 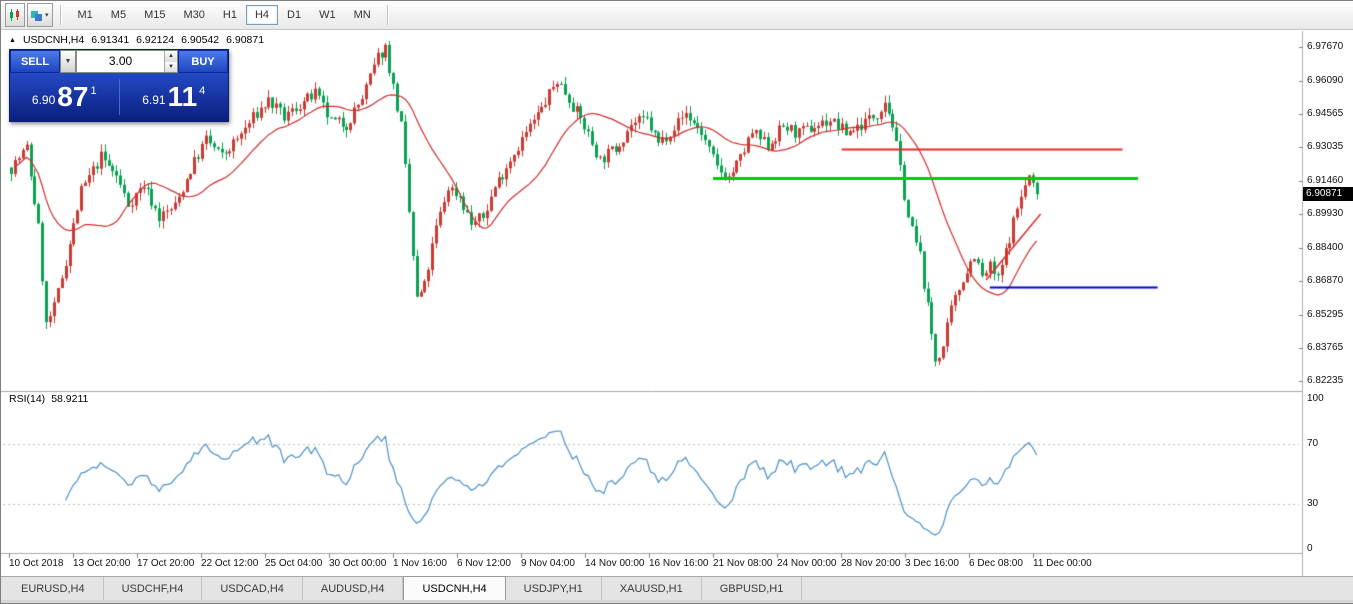 What do you see at coordinates (153, 588) in the screenshot?
I see `chart-tab-usdchf-h4: USDCHF,H4` at bounding box center [153, 588].